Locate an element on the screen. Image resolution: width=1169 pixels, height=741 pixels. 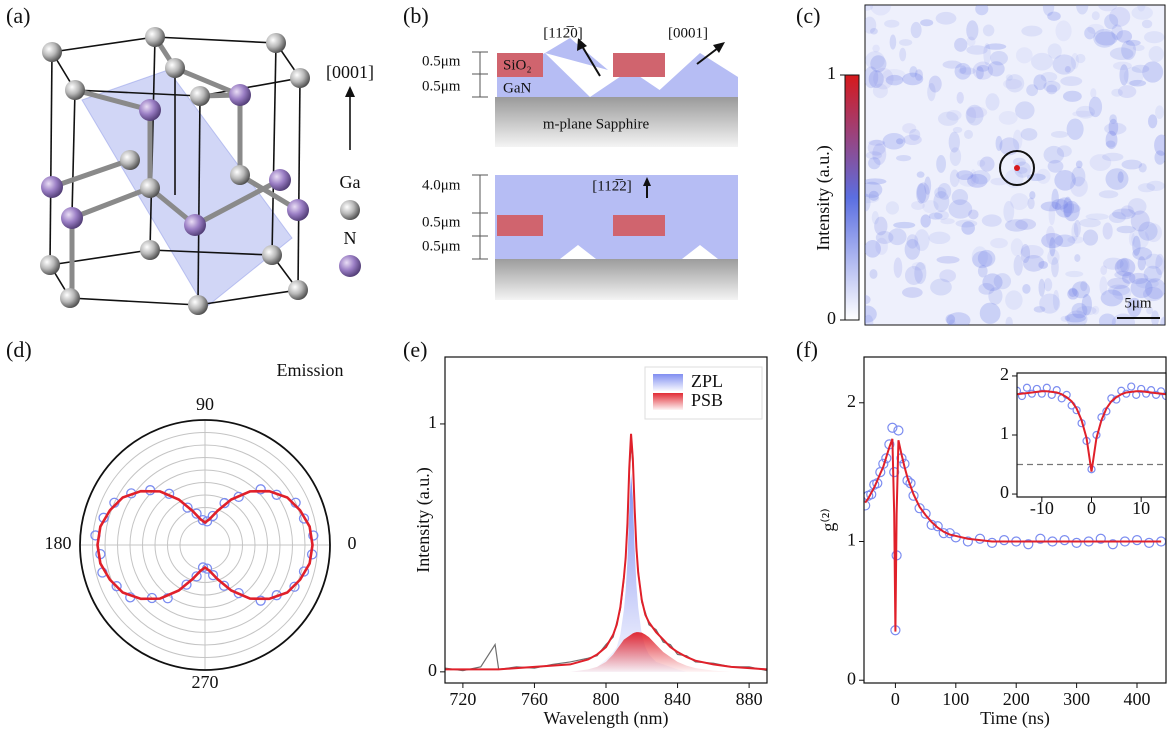
x-axis-label: Time (ns) is located at coordinates (1015, 718).